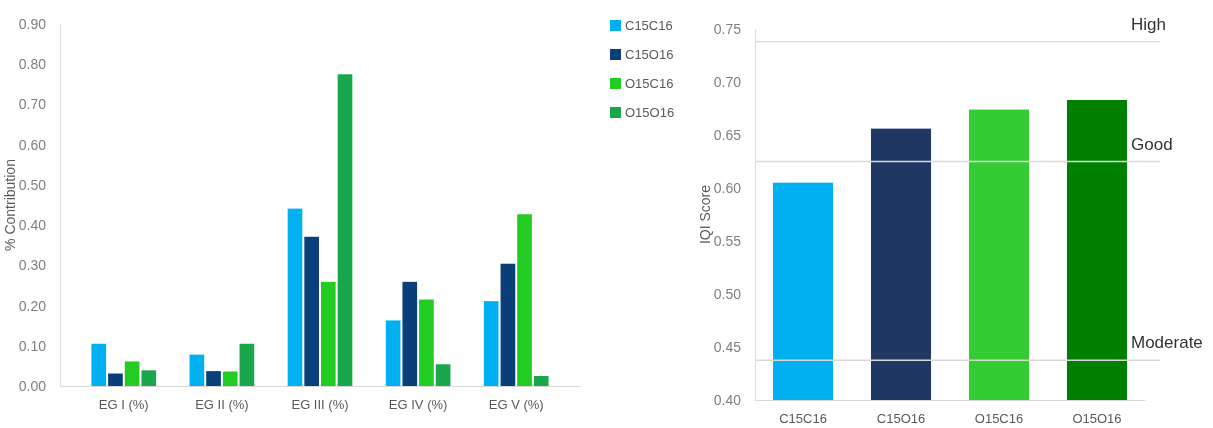 Image resolution: width=1213 pixels, height=428 pixels. Describe the element at coordinates (123, 405) in the screenshot. I see `x-tick-label: EG I (%)` at that location.